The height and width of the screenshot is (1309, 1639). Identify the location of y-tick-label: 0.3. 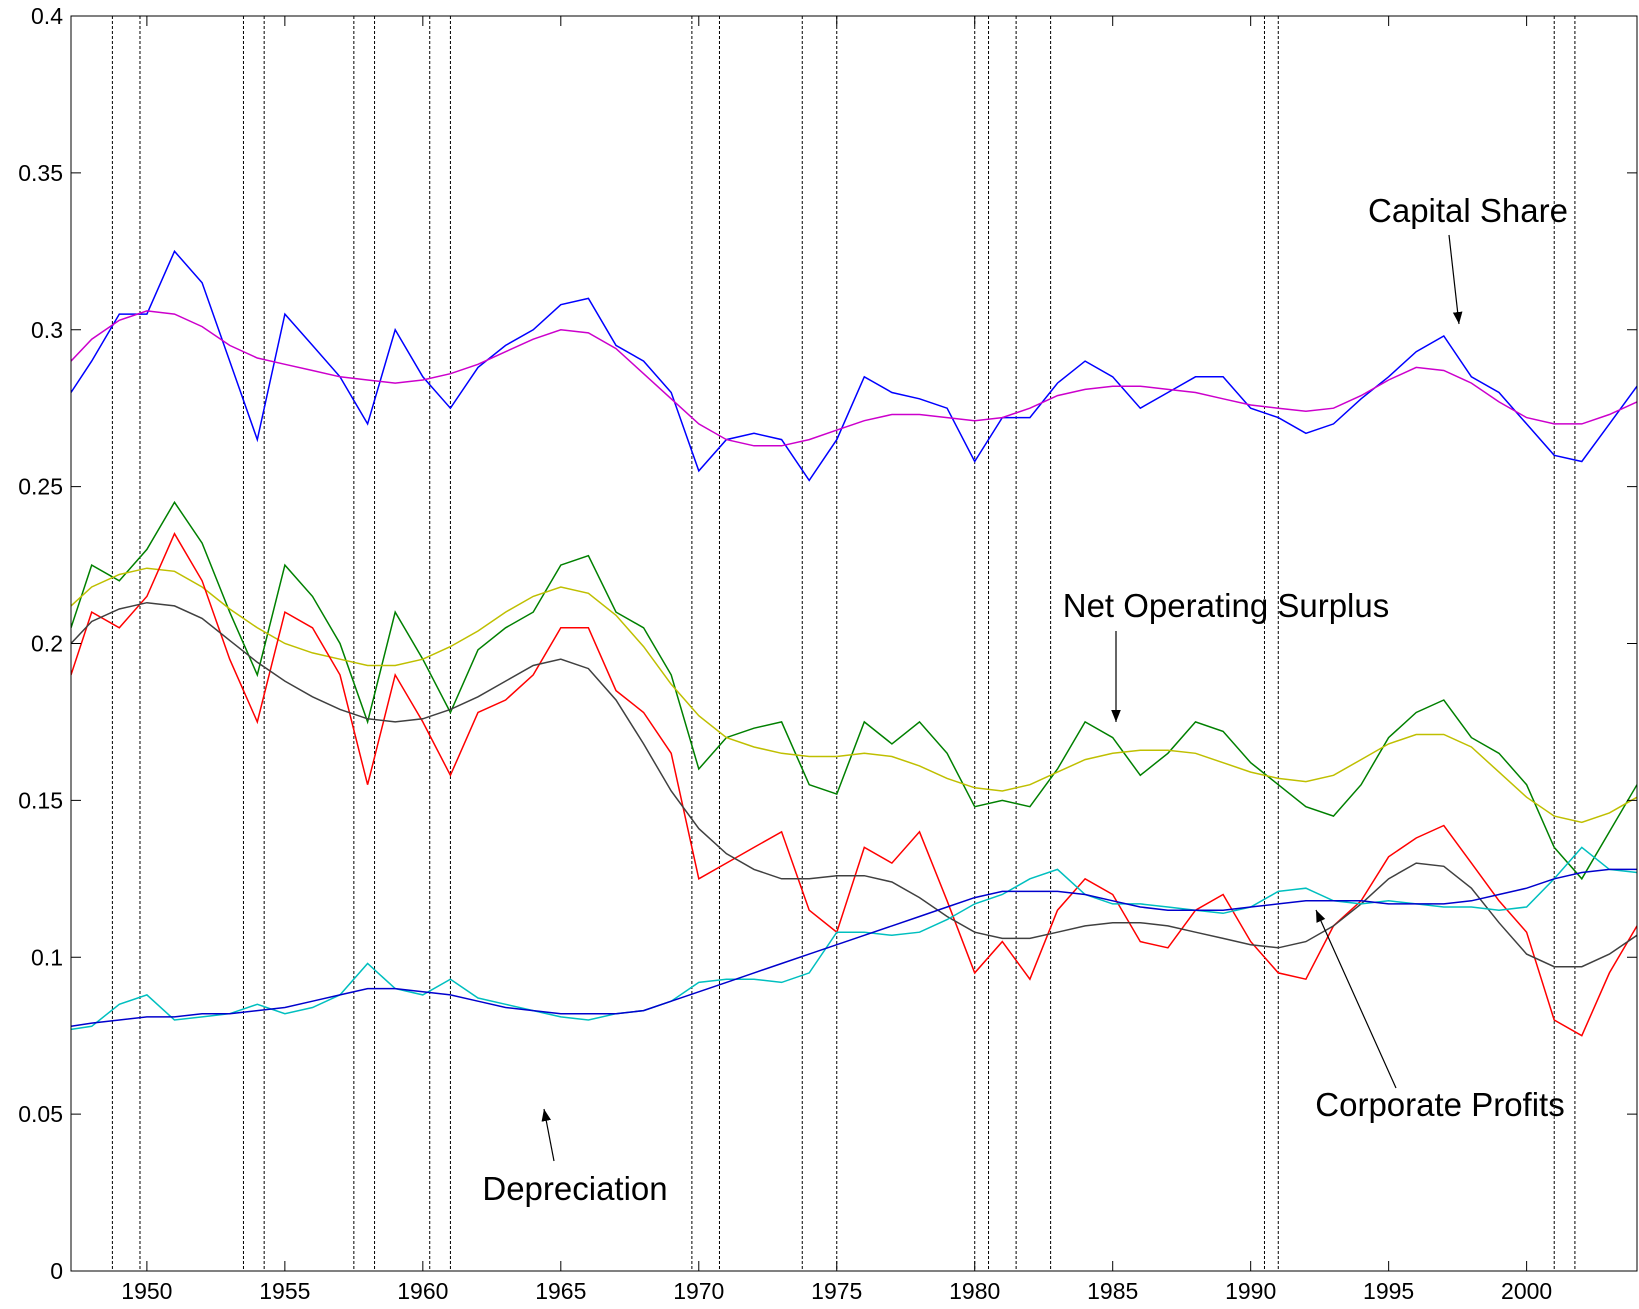
(47, 330).